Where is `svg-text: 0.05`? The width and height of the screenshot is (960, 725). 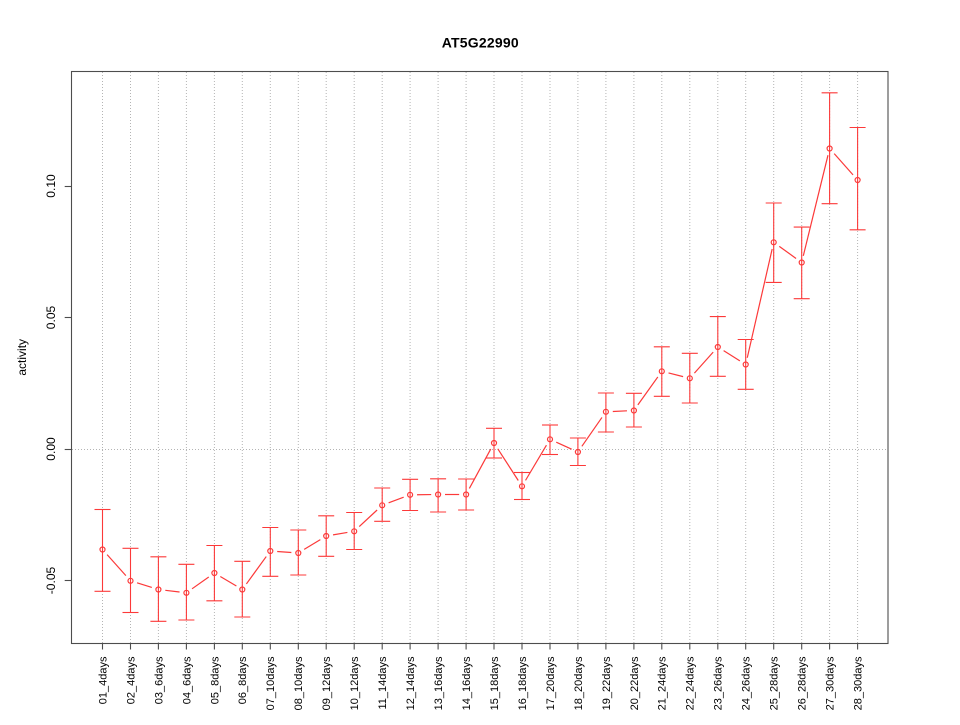 svg-text: 0.05 is located at coordinates (51, 317).